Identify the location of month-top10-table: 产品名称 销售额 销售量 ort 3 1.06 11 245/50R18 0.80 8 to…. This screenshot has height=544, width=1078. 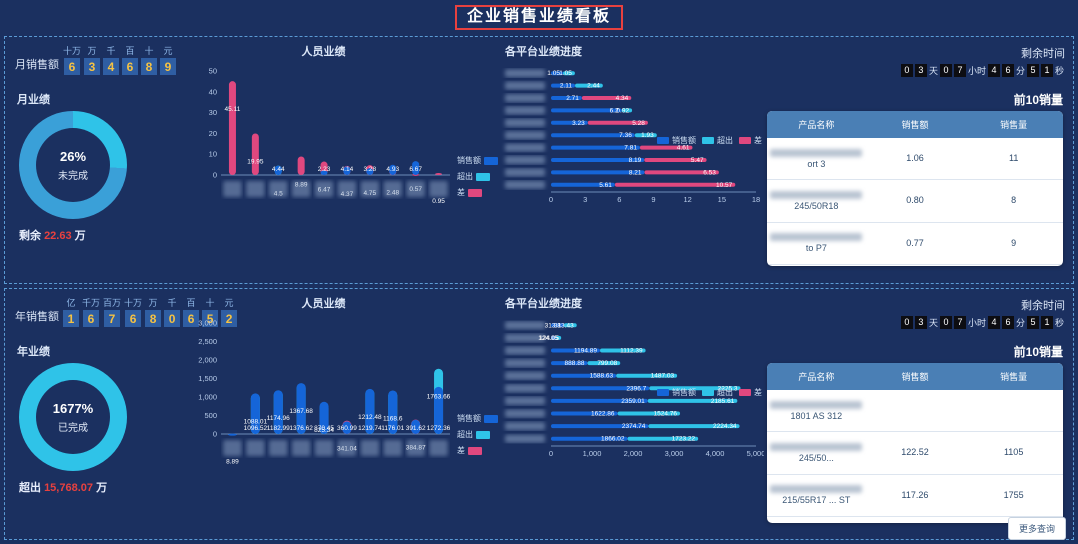
(915, 188).